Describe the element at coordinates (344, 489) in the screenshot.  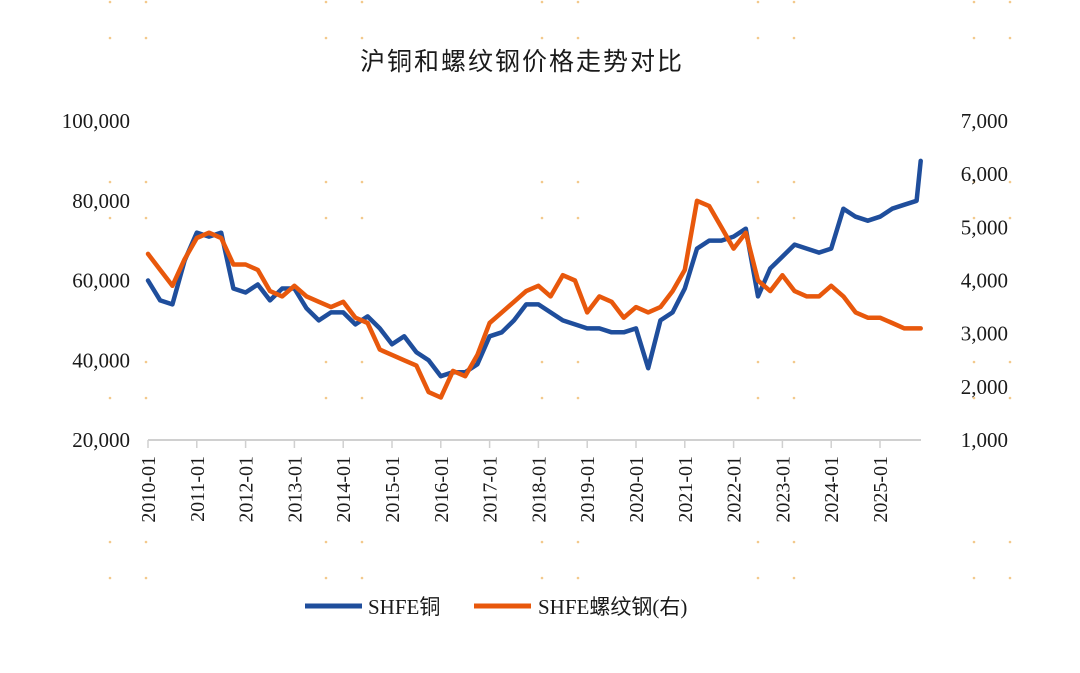
I see `x-tick-label: 2014-01` at that location.